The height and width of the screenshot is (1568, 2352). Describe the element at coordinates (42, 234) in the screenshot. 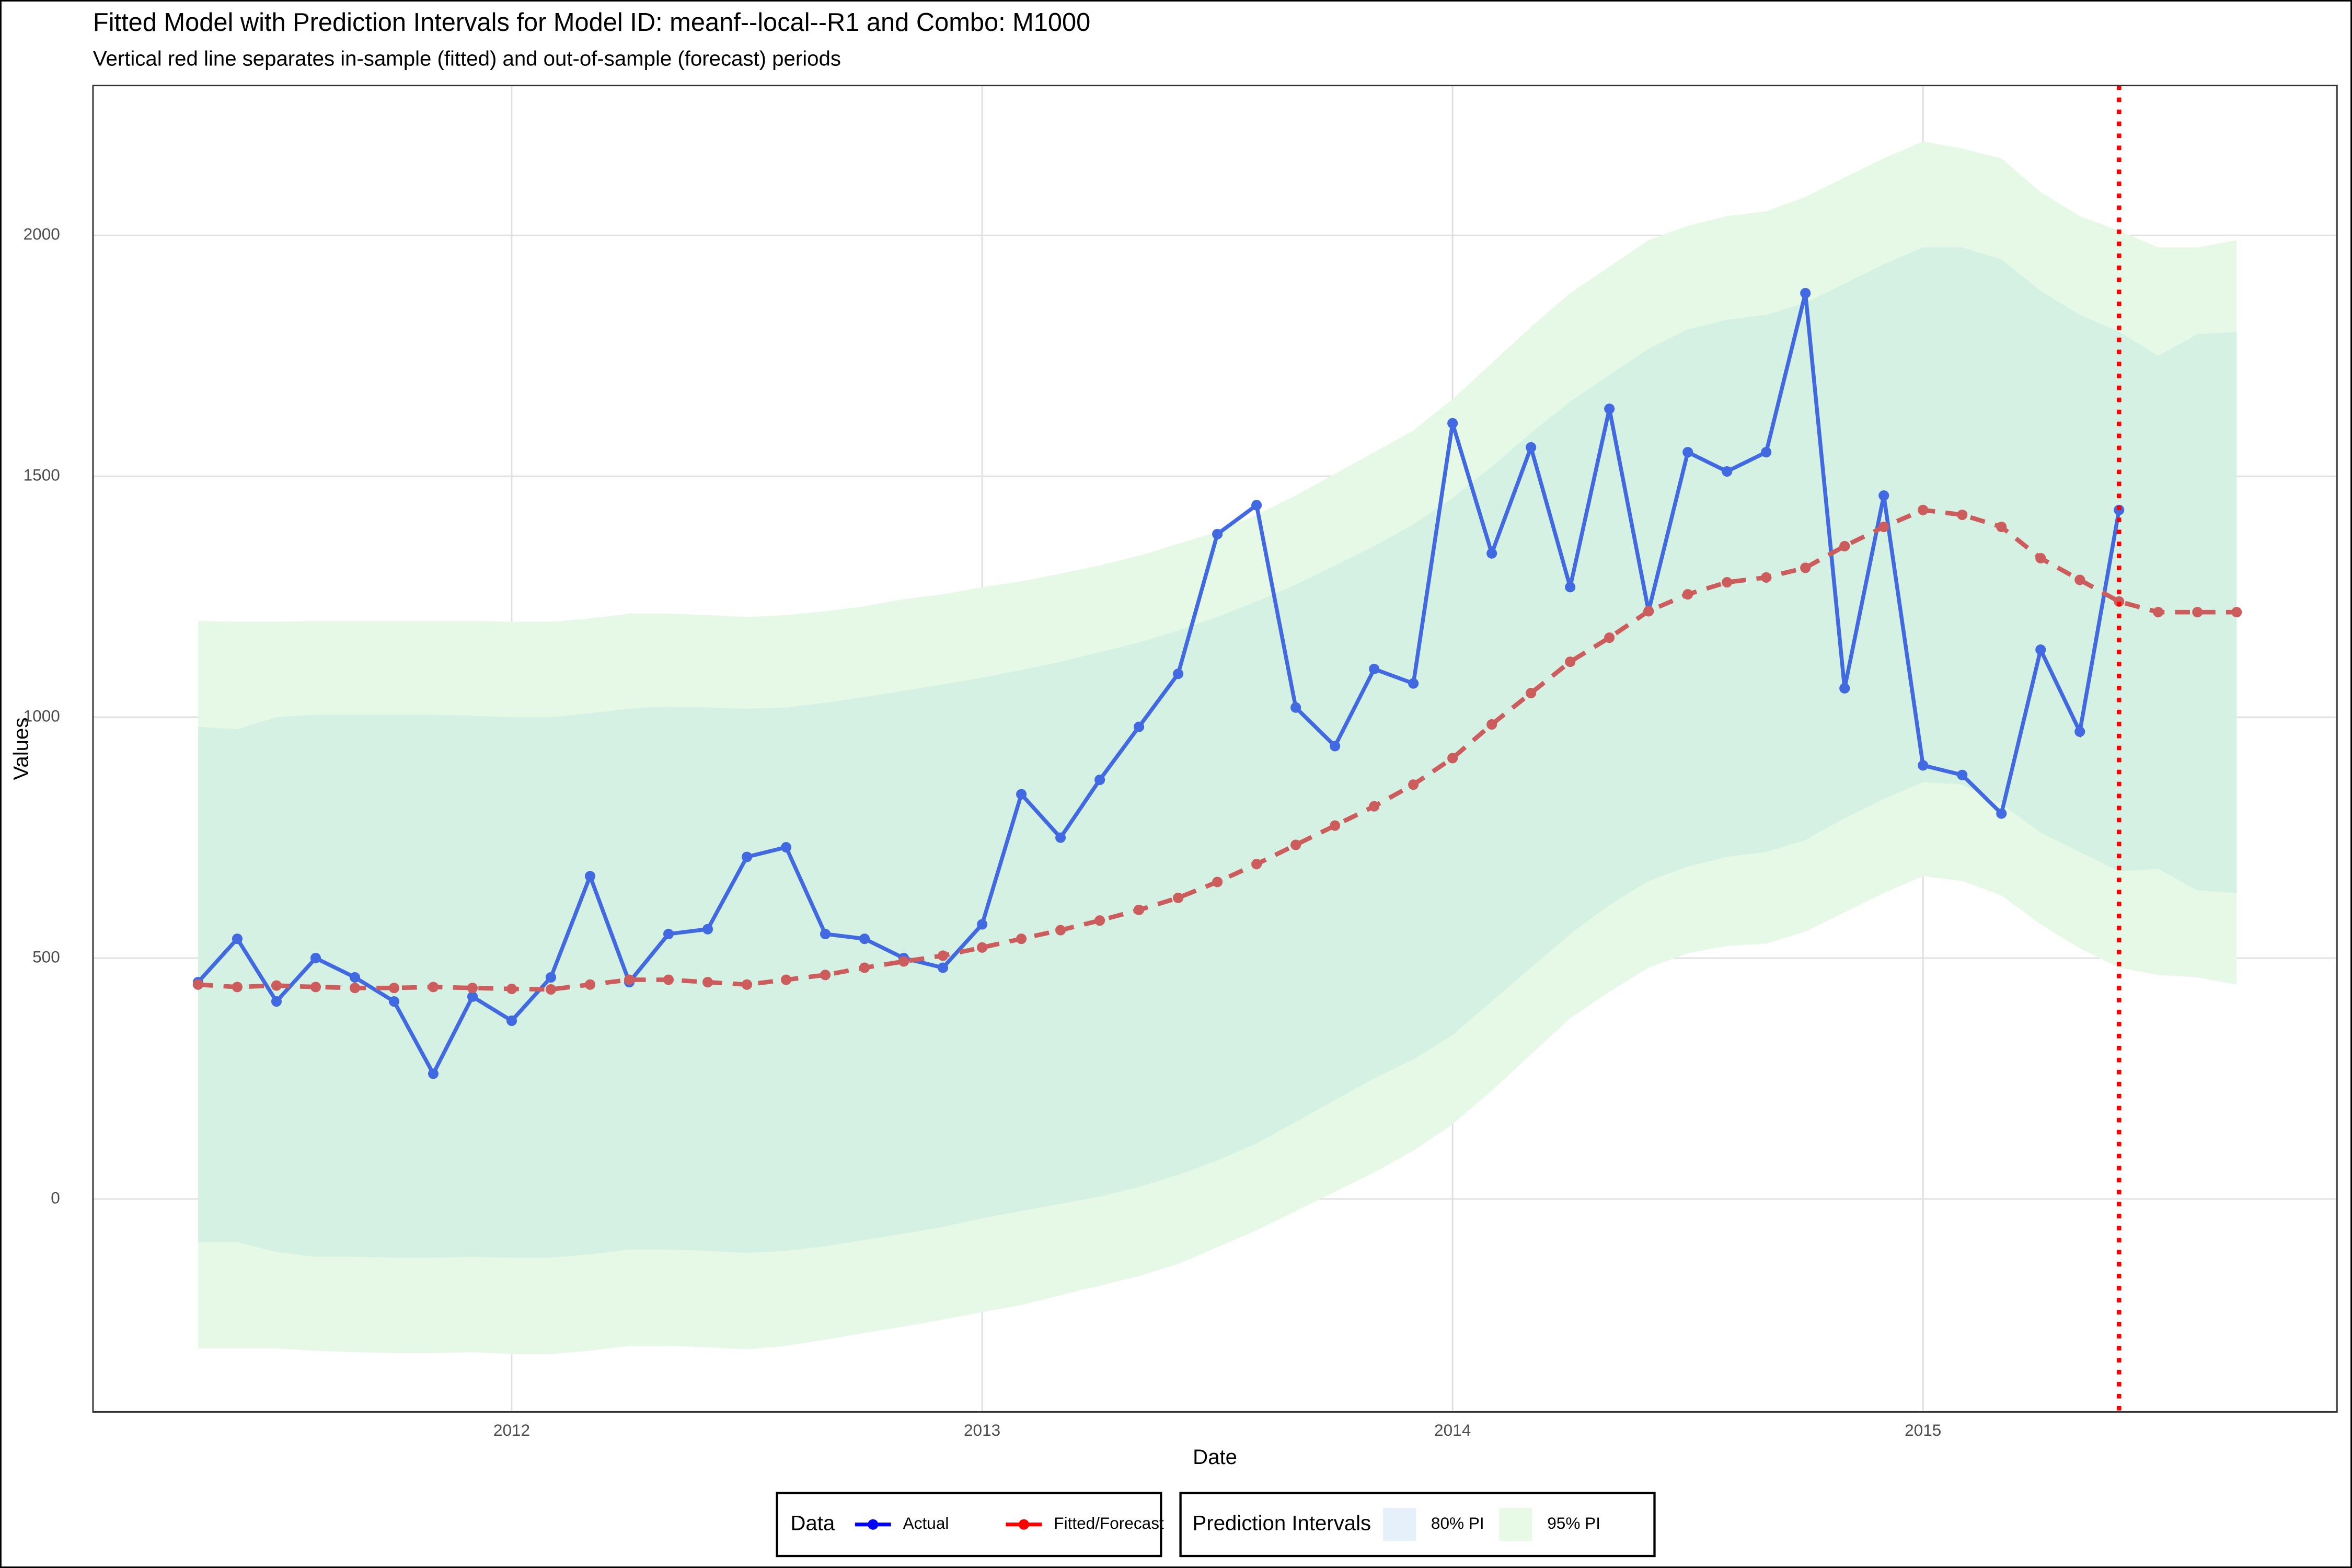

I see `y-tick-label: 2000` at that location.